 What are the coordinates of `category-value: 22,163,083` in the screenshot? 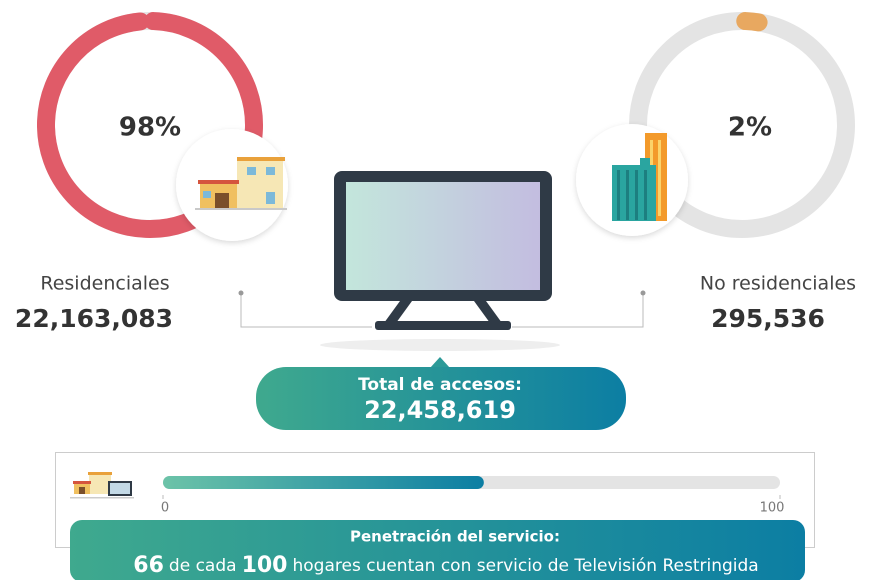 It's located at (94, 318).